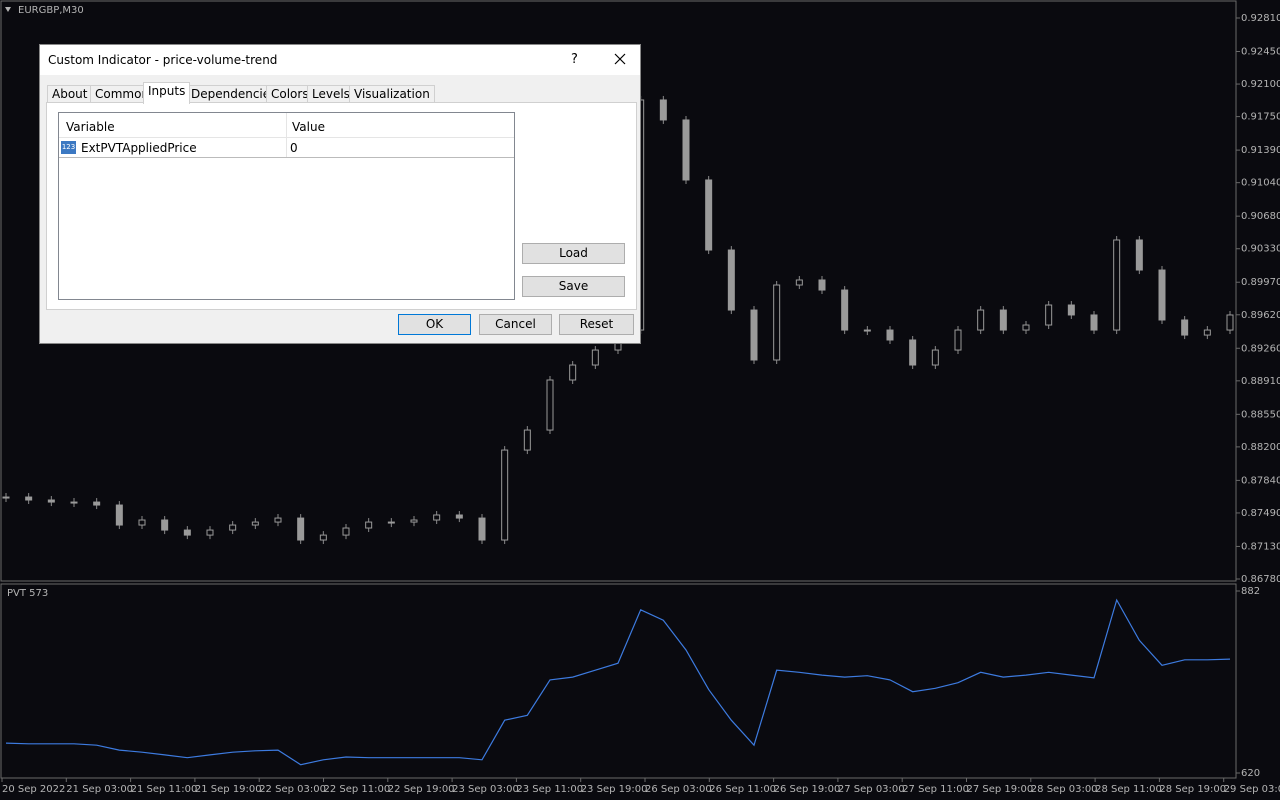 The width and height of the screenshot is (1280, 800). Describe the element at coordinates (1128, 789) in the screenshot. I see `x-tick-label: 28 Sep 11:00` at that location.